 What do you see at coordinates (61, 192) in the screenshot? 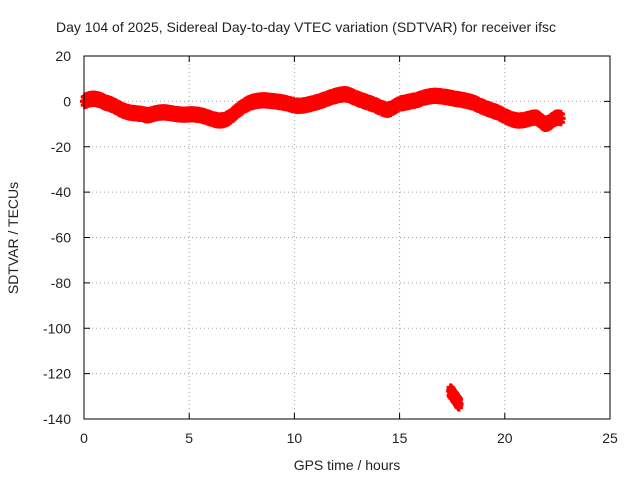
I see `y-tick-label: -40` at bounding box center [61, 192].